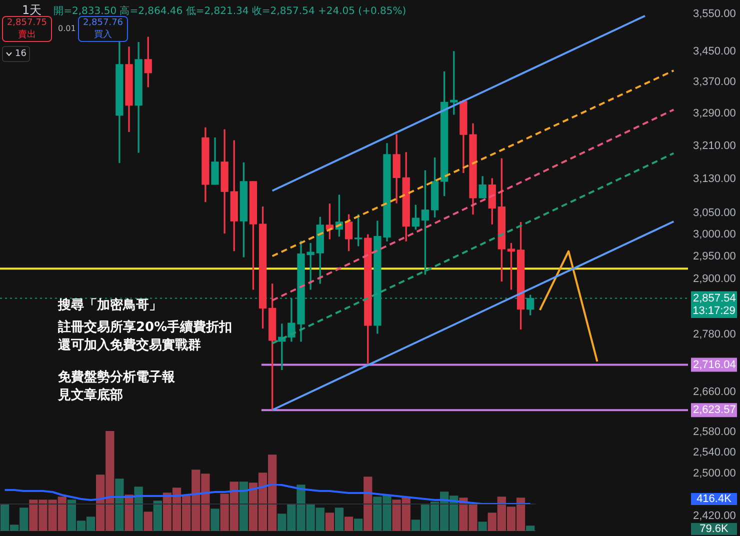  I want to click on y-tick-label: 3,210.00, so click(714, 146).